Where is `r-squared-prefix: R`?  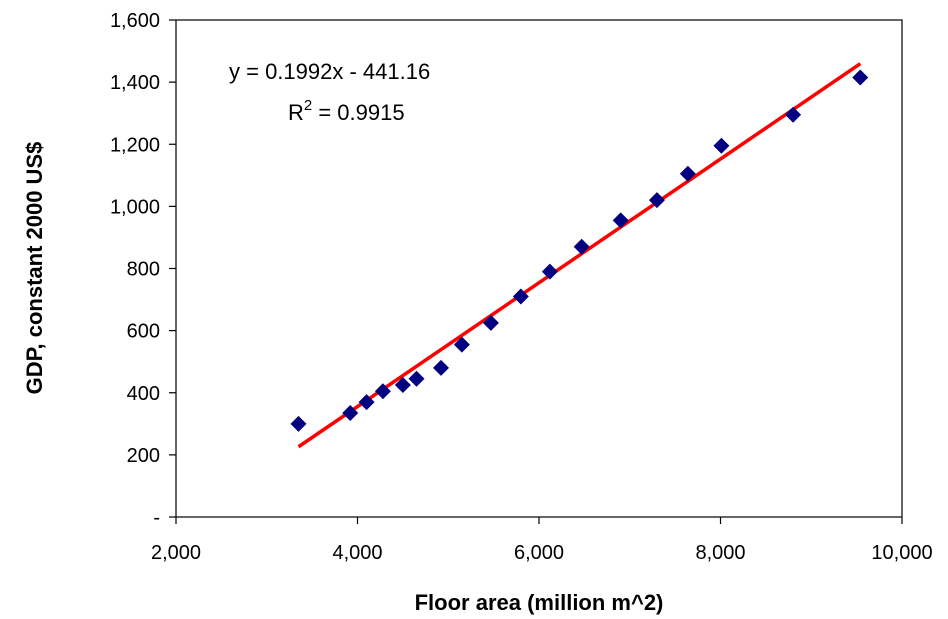
r-squared-prefix: R is located at coordinates (296, 112).